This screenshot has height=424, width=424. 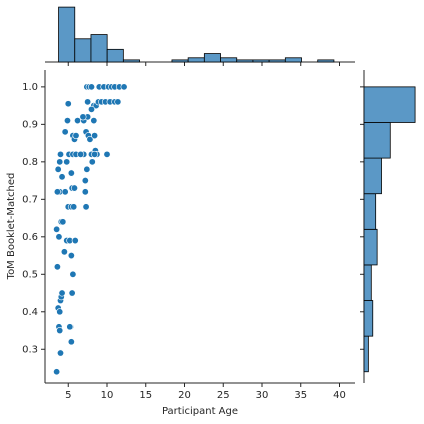 What do you see at coordinates (262, 395) in the screenshot?
I see `x-tick-label: 30` at bounding box center [262, 395].